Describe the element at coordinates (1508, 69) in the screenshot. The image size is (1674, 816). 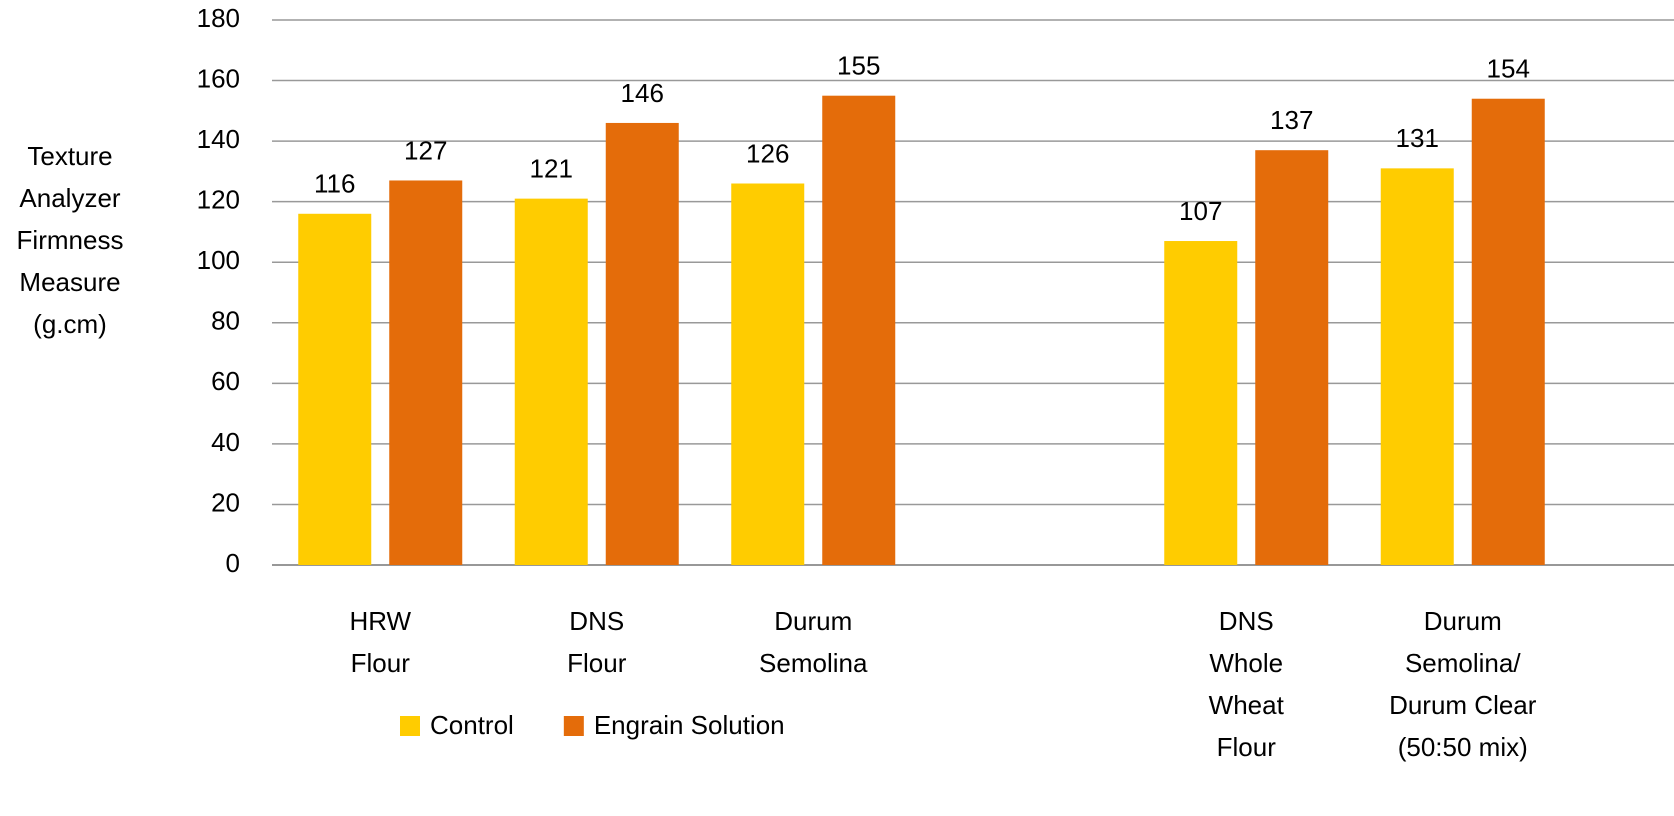
I see `data-label: 154` at that location.